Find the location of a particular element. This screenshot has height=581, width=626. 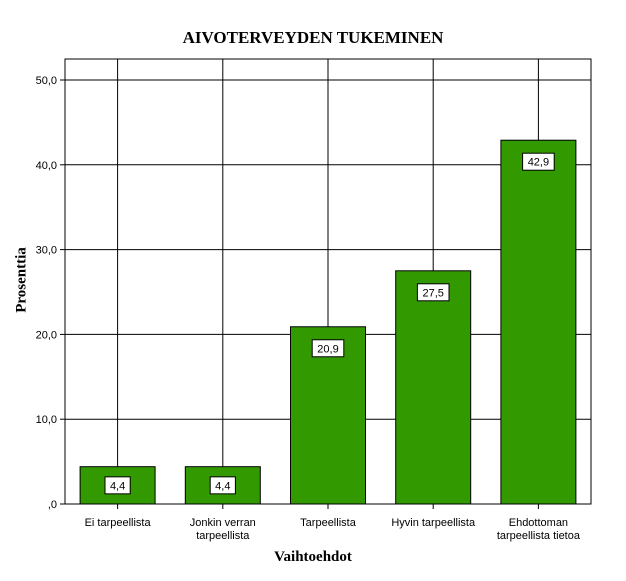

data-label: 20,9 is located at coordinates (327, 349).